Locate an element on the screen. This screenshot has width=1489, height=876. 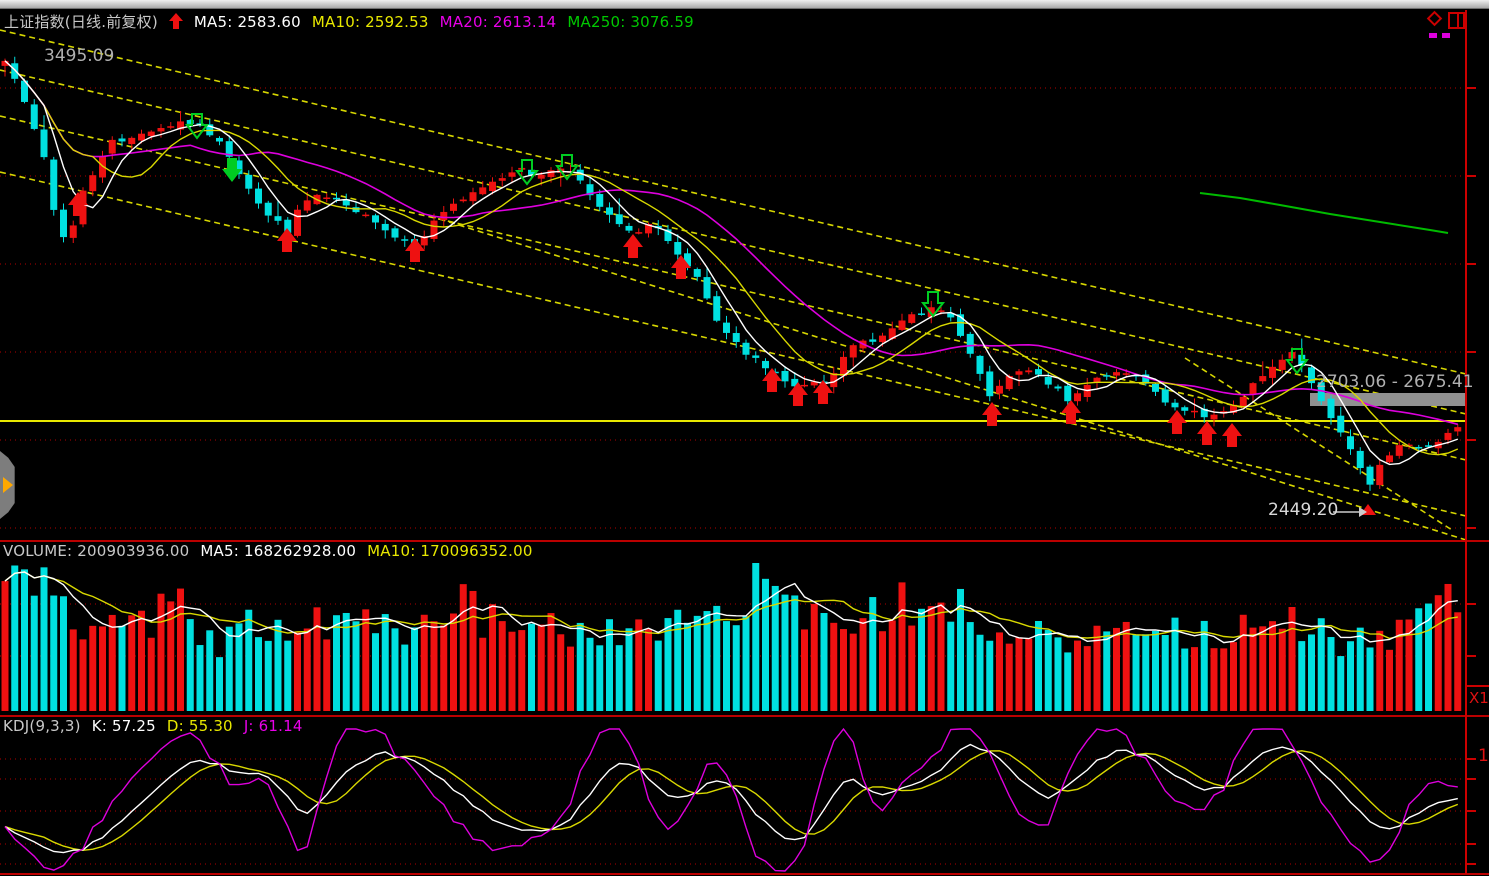
kdj-header: KDJ(9,3,3) K: 57.25 D: 55.30 J: 61.14 is located at coordinates (153, 726).